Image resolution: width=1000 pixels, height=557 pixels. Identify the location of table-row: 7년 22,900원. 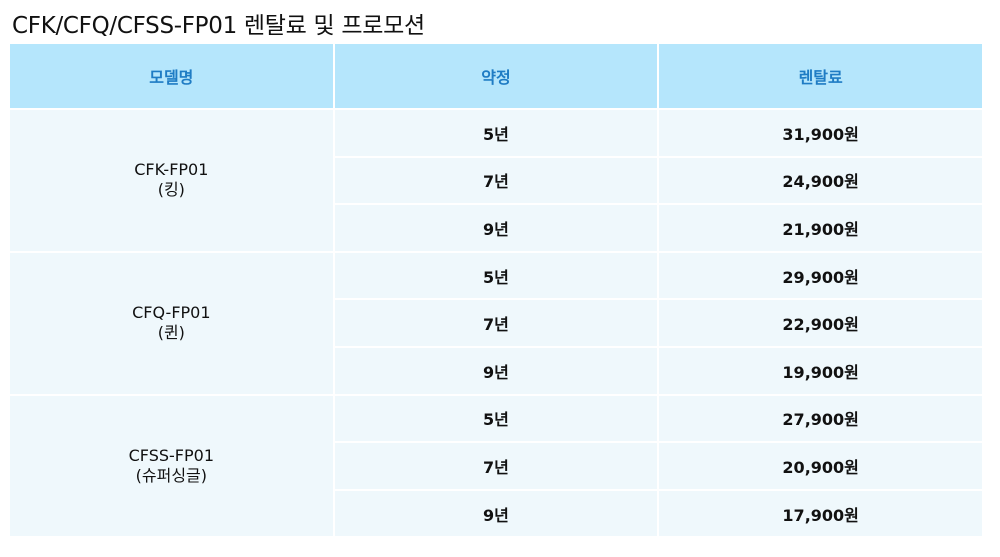
(496, 323).